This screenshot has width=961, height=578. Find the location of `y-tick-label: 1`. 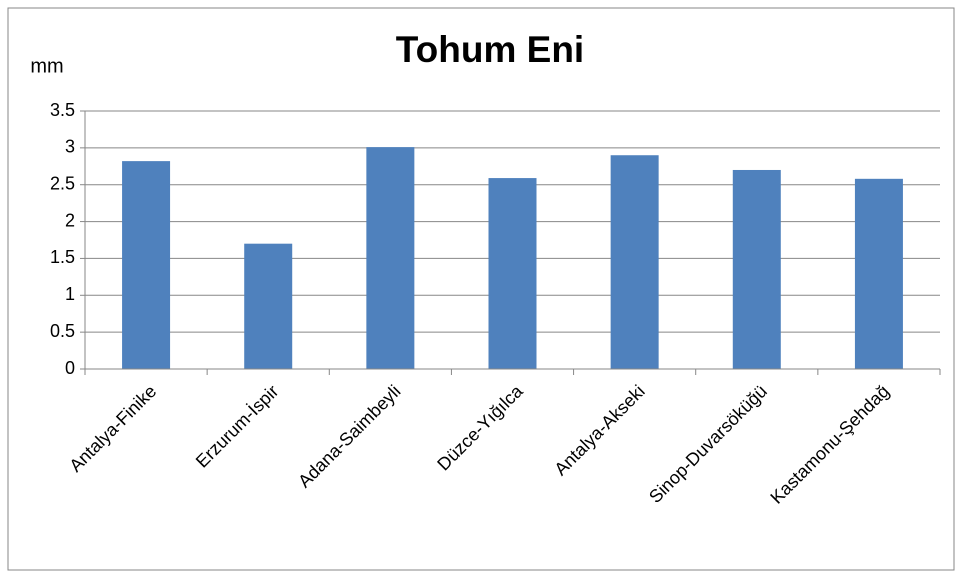

y-tick-label: 1 is located at coordinates (70, 294).